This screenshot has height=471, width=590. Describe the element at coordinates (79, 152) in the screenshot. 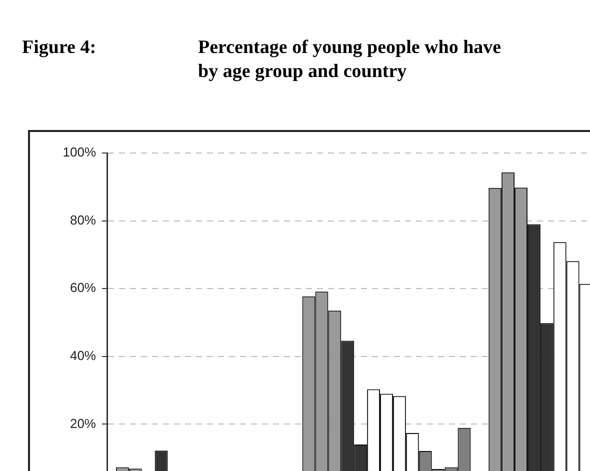

I see `y-tick-label: 100%` at that location.